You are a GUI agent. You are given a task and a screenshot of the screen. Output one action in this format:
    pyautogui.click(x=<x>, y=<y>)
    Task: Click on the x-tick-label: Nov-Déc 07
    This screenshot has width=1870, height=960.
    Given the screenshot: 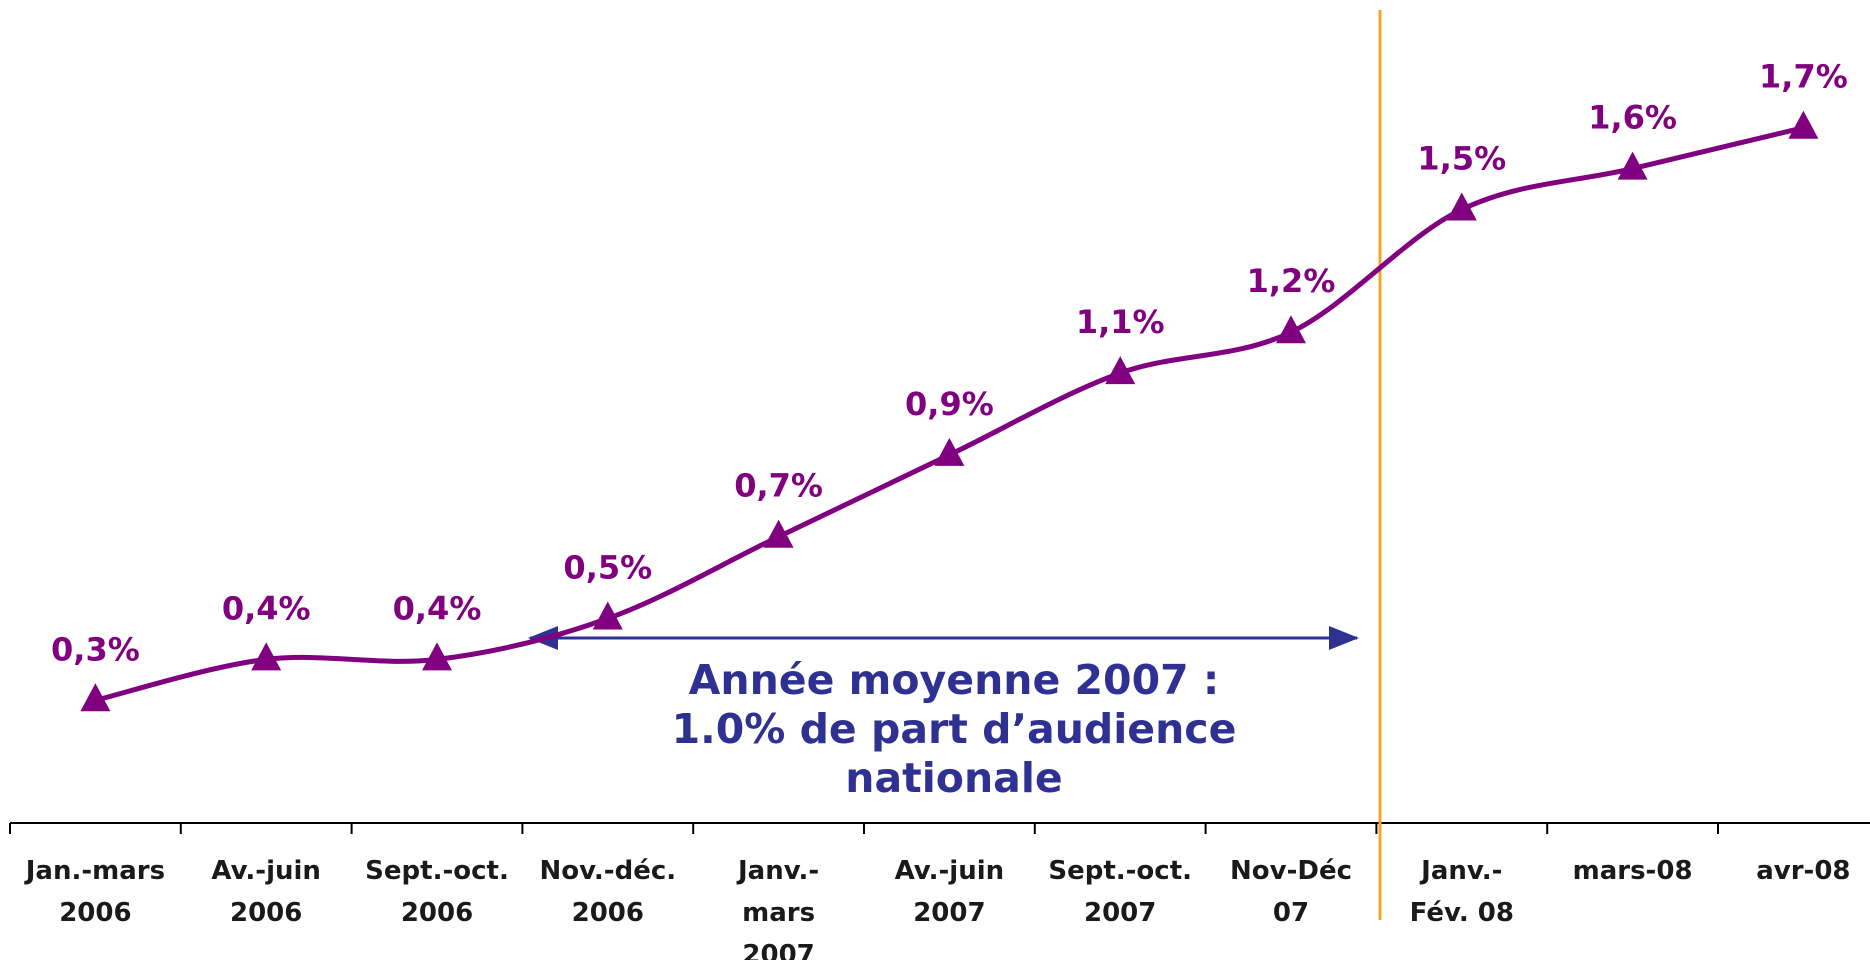 What is the action you would take?
    pyautogui.click(x=1291, y=892)
    